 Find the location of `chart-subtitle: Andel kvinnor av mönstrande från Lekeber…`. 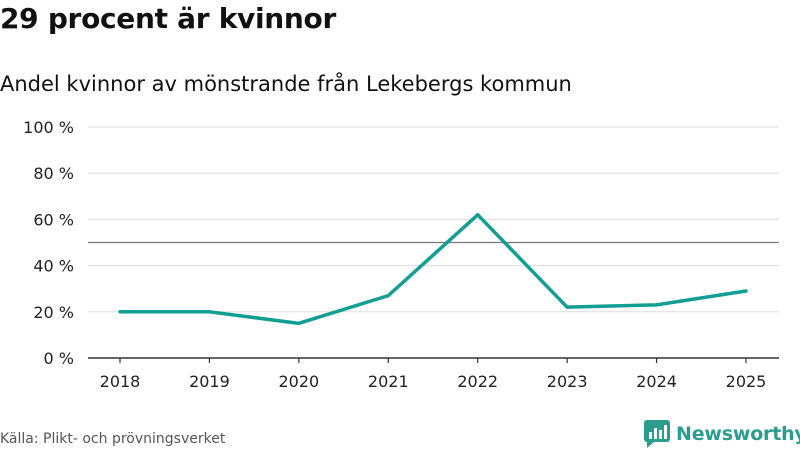

chart-subtitle: Andel kvinnor av mönstrande från Lekeber… is located at coordinates (286, 84).